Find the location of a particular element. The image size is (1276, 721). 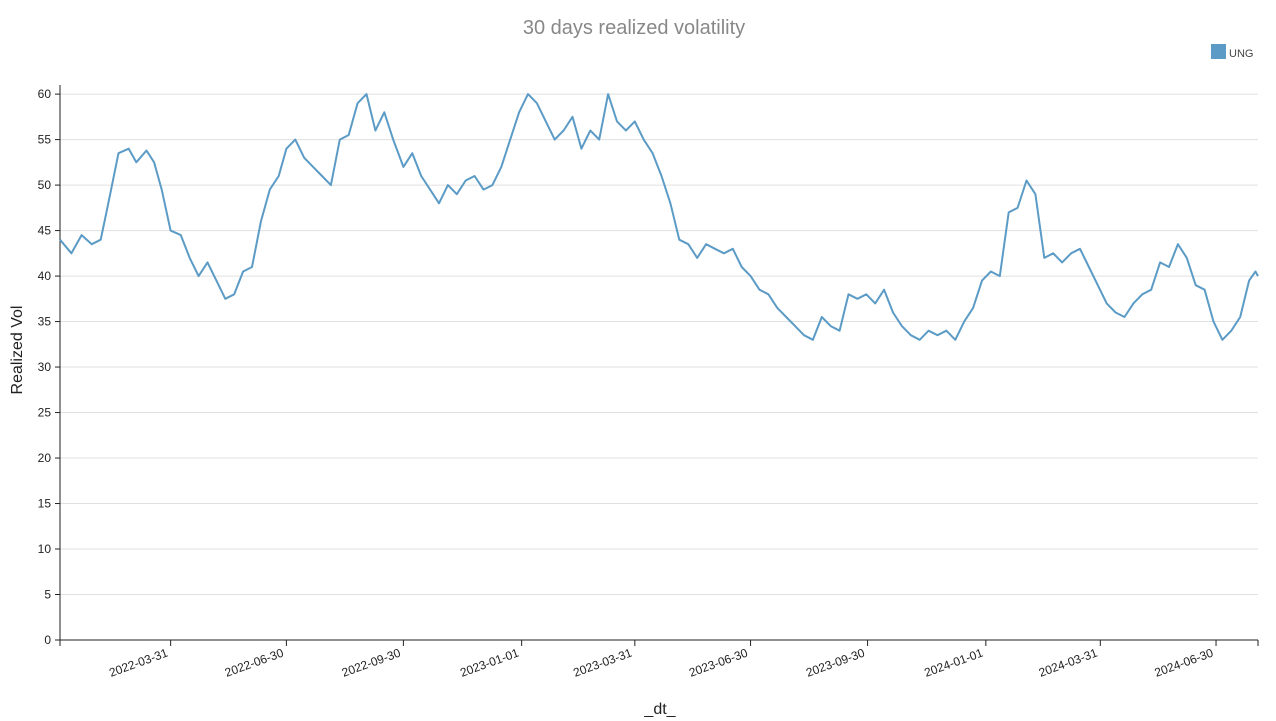

y-tick-label: 30 is located at coordinates (45, 367).